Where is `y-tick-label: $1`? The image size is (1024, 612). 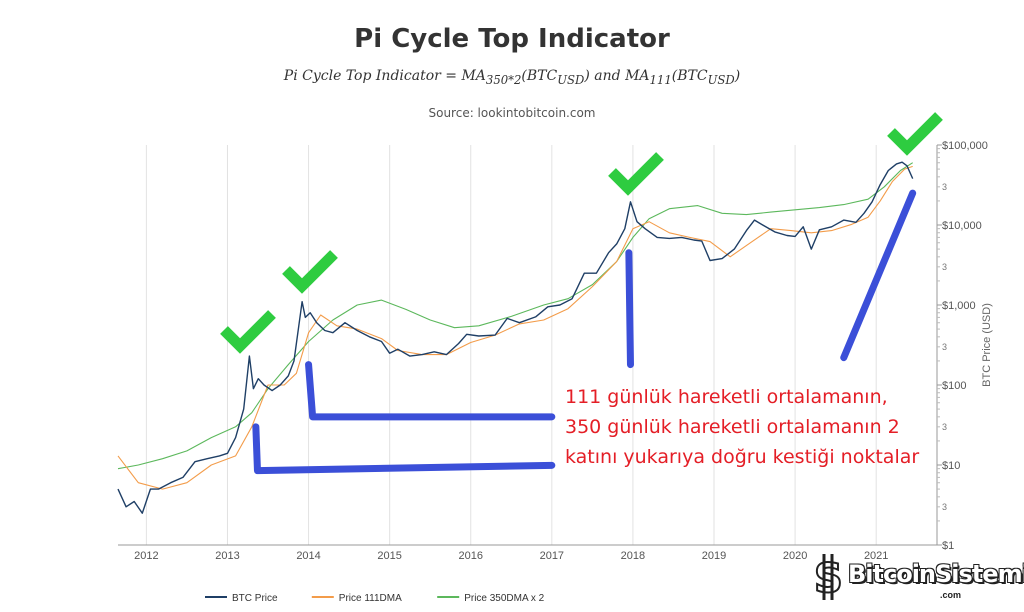 y-tick-label: $1 is located at coordinates (948, 546).